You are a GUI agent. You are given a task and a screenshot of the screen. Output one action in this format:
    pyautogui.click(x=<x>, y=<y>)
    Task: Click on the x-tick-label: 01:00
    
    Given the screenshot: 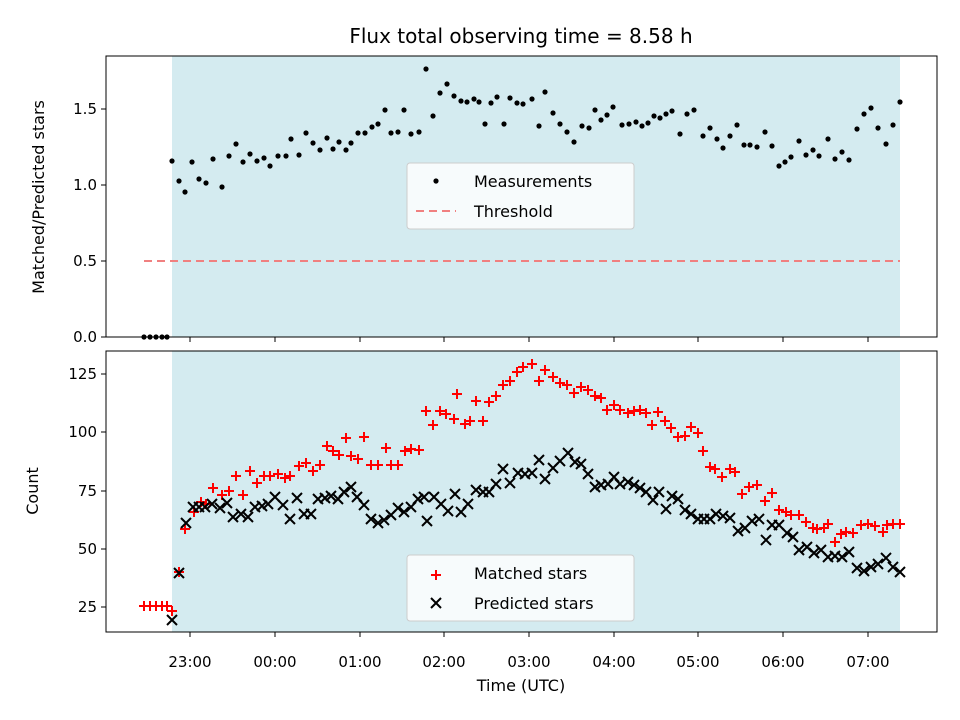 What is the action you would take?
    pyautogui.click(x=359, y=662)
    